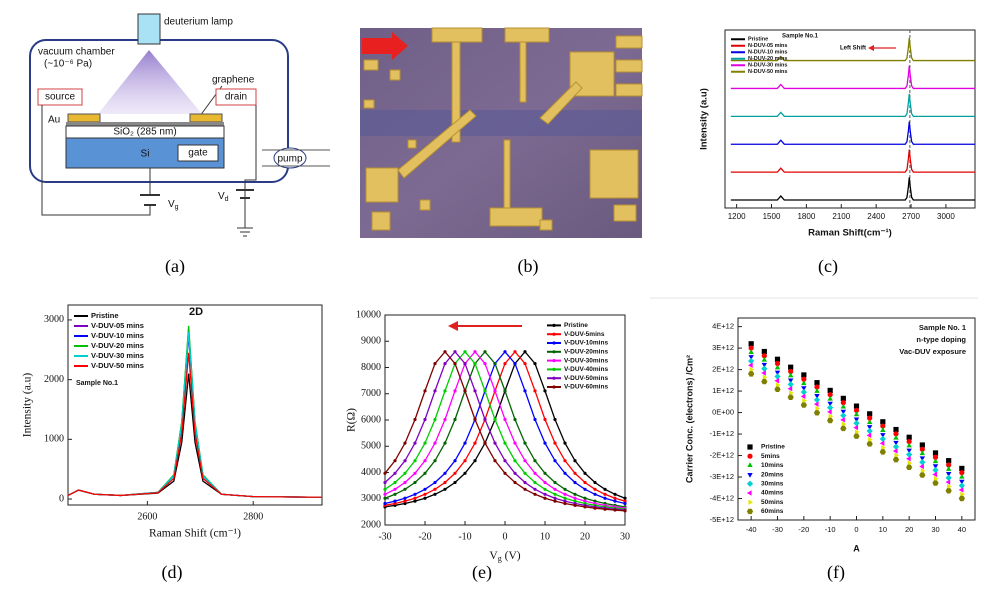 This screenshot has height=599, width=1004. What do you see at coordinates (253, 516) in the screenshot?
I see `x-tick-label: 2800` at bounding box center [253, 516].